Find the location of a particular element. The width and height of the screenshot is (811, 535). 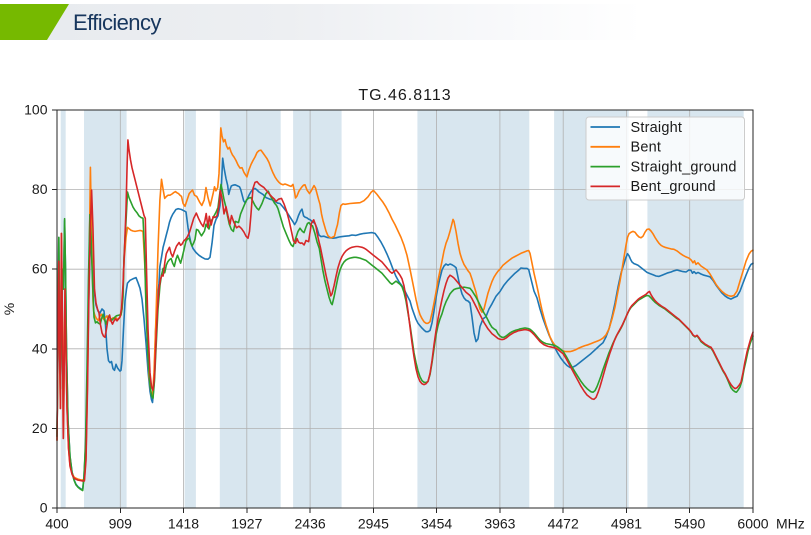

svg-text: 4981 is located at coordinates (626, 524).